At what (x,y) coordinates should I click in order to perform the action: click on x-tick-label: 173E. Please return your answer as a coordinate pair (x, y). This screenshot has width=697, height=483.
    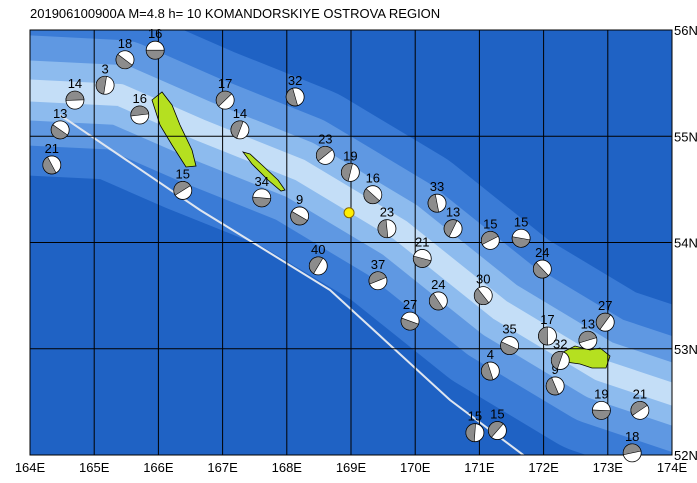
    Looking at the image, I should click on (608, 467).